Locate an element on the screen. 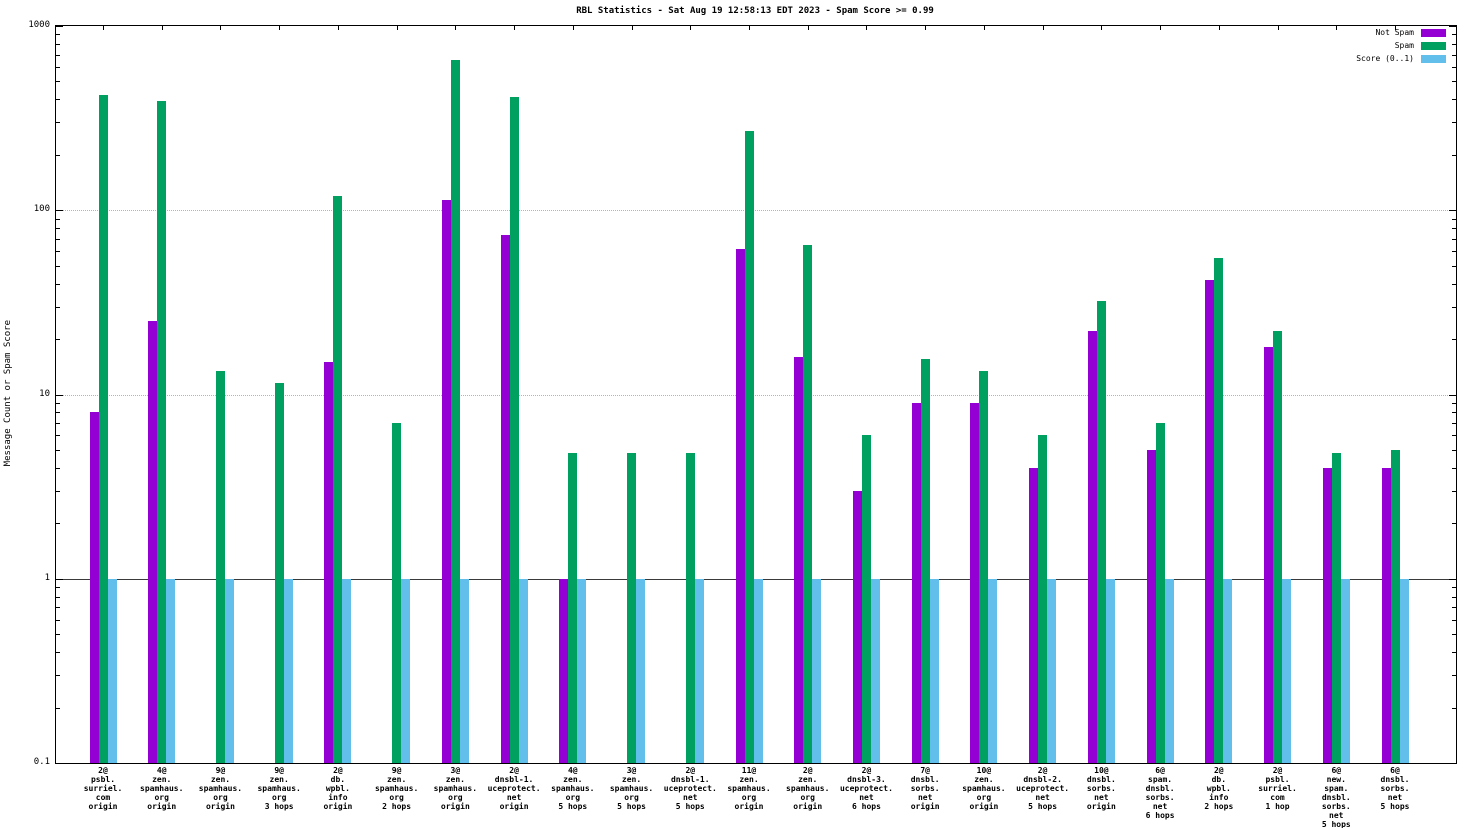 The image size is (1472, 828). legend-item-not-spam: Not Spam is located at coordinates (1401, 32).